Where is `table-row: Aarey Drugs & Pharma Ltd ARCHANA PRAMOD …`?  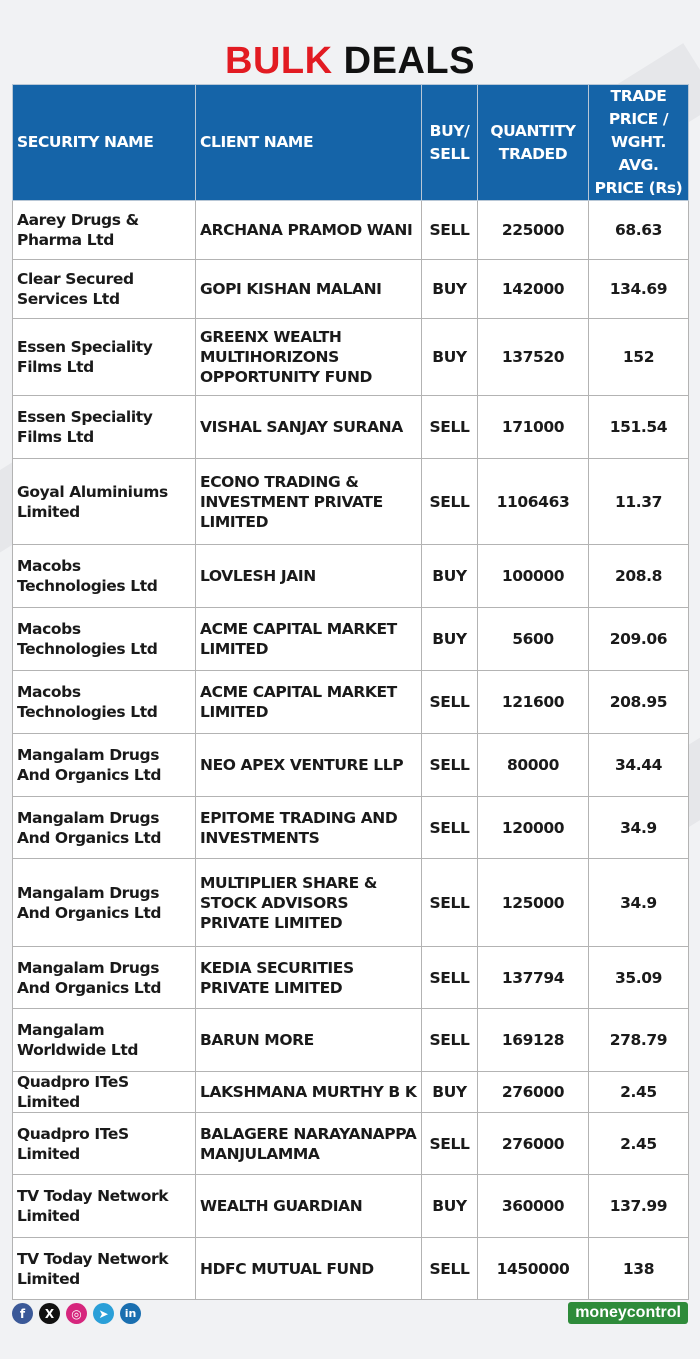 table-row: Aarey Drugs & Pharma Ltd ARCHANA PRAMOD … is located at coordinates (350, 230).